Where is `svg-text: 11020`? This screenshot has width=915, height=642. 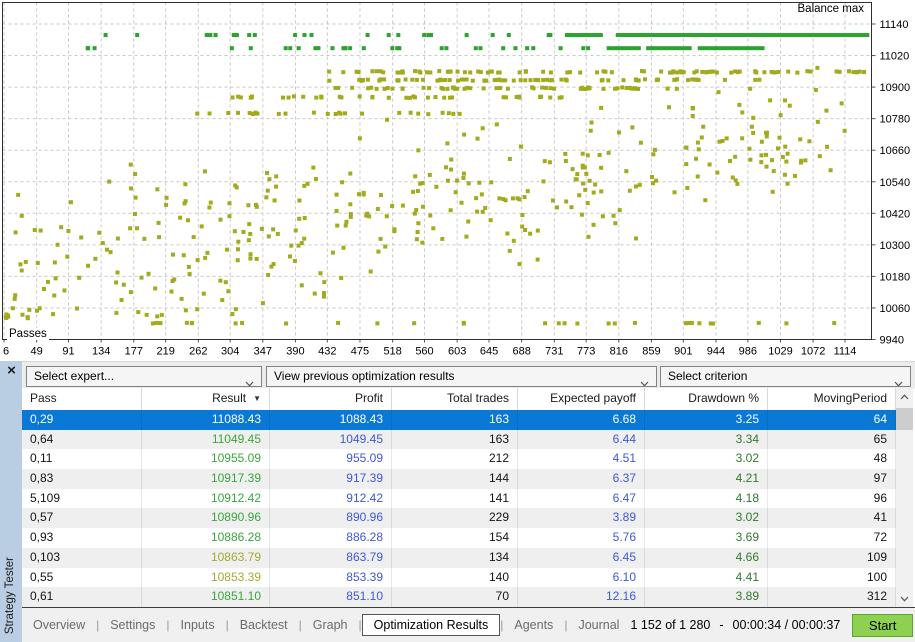
svg-text: 11020 is located at coordinates (895, 57).